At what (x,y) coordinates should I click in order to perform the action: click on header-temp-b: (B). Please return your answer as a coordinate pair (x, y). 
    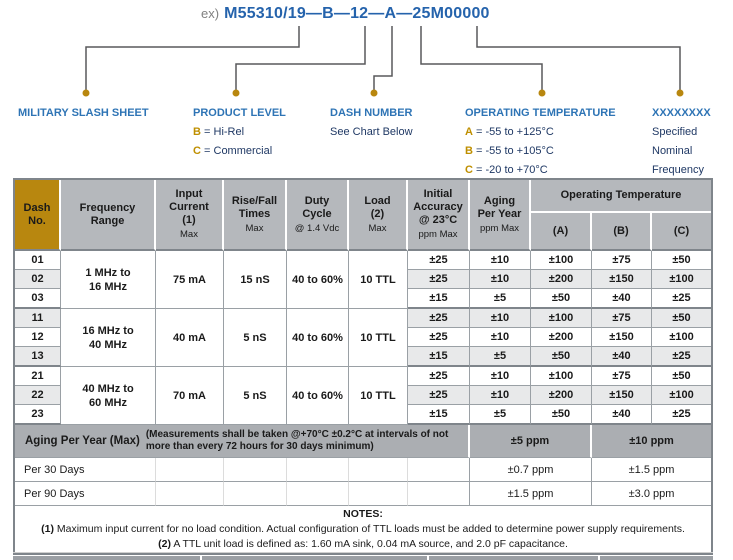
    Looking at the image, I should click on (622, 232).